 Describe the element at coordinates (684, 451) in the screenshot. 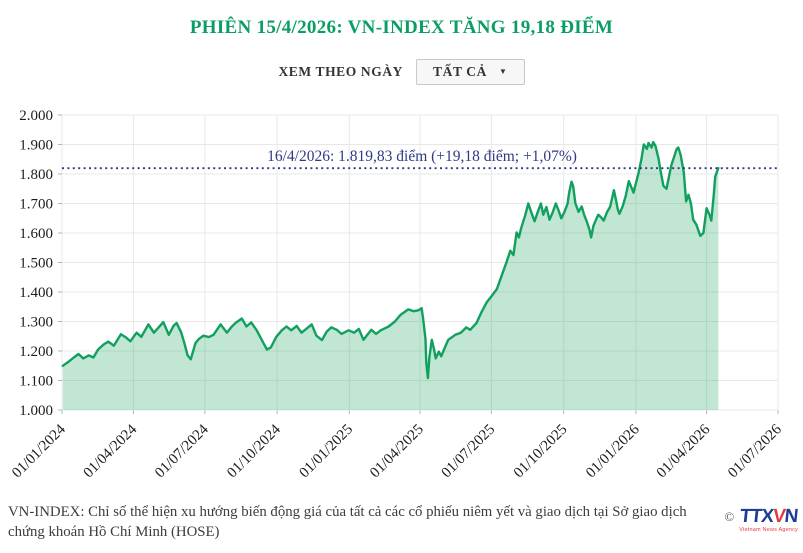

I see `x-tick-label: 01/04/2026` at that location.